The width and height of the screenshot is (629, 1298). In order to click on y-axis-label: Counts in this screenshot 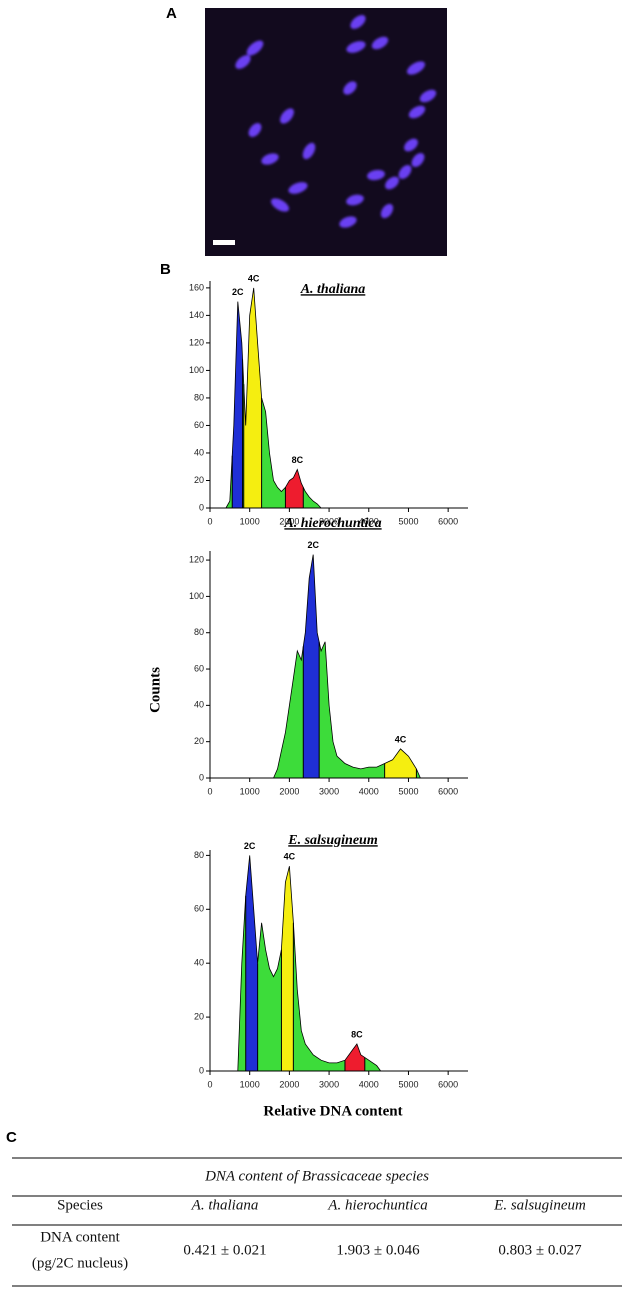, I will do `click(155, 690)`.